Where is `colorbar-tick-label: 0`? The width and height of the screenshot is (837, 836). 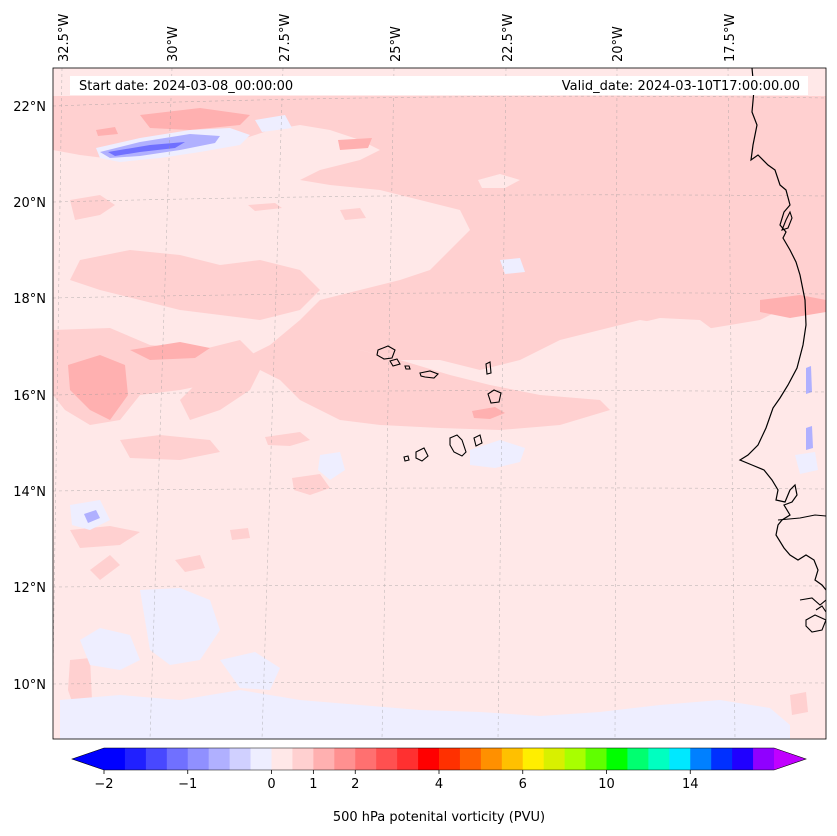 colorbar-tick-label: 0 is located at coordinates (271, 784).